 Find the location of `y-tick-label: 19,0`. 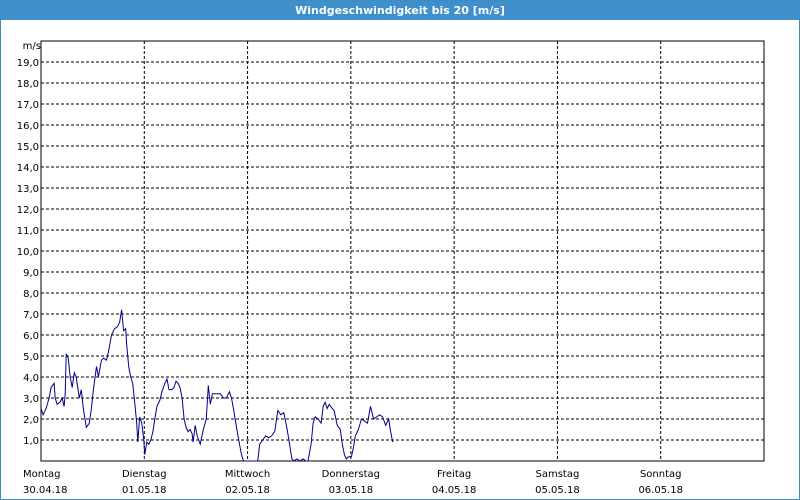

y-tick-label: 19,0 is located at coordinates (28, 63).